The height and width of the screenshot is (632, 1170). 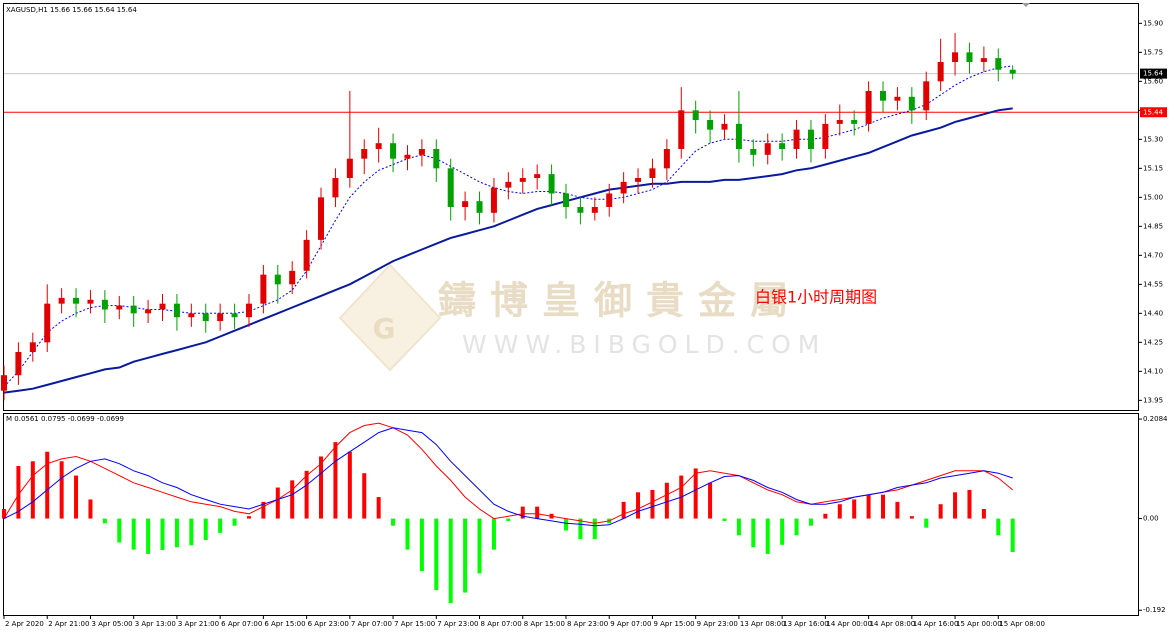 What do you see at coordinates (936, 624) in the screenshot?
I see `x-tick-label: 14 Apr 16:00` at bounding box center [936, 624].